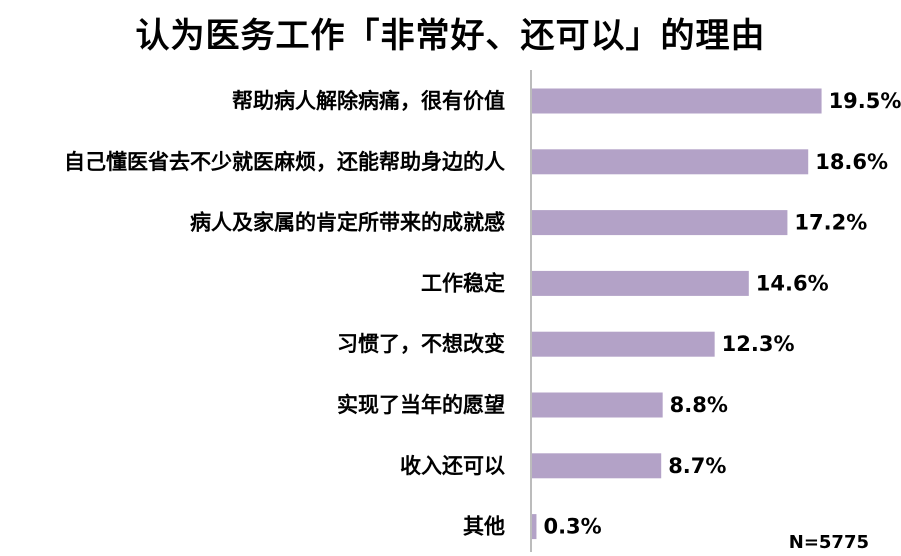  What do you see at coordinates (792, 283) in the screenshot?
I see `value-label-3: 14.6%` at bounding box center [792, 283].